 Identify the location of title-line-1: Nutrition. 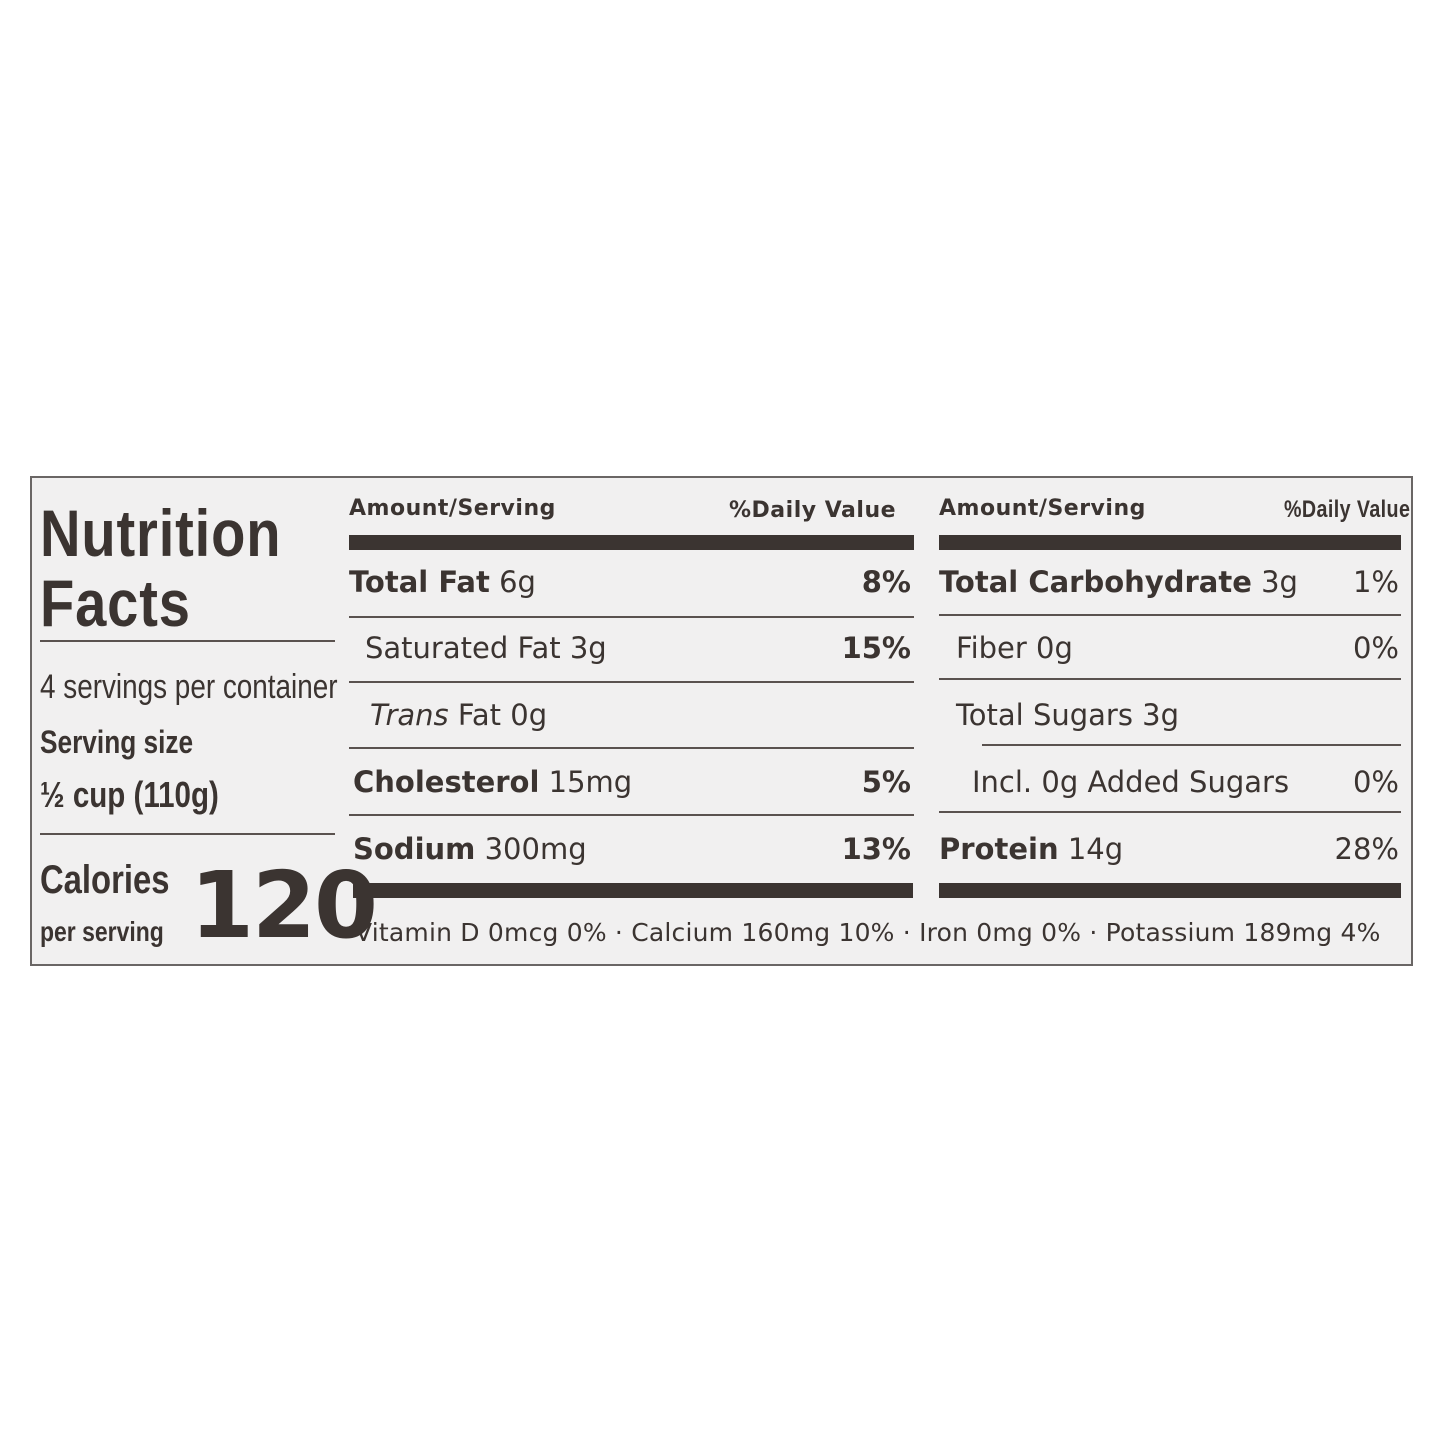
(161, 533).